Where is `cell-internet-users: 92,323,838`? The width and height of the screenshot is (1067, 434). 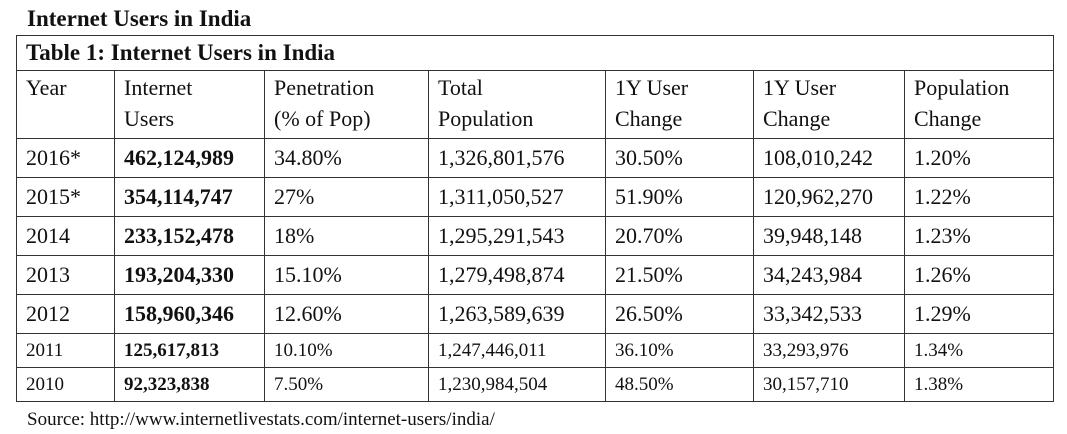
cell-internet-users: 92,323,838 is located at coordinates (189, 384).